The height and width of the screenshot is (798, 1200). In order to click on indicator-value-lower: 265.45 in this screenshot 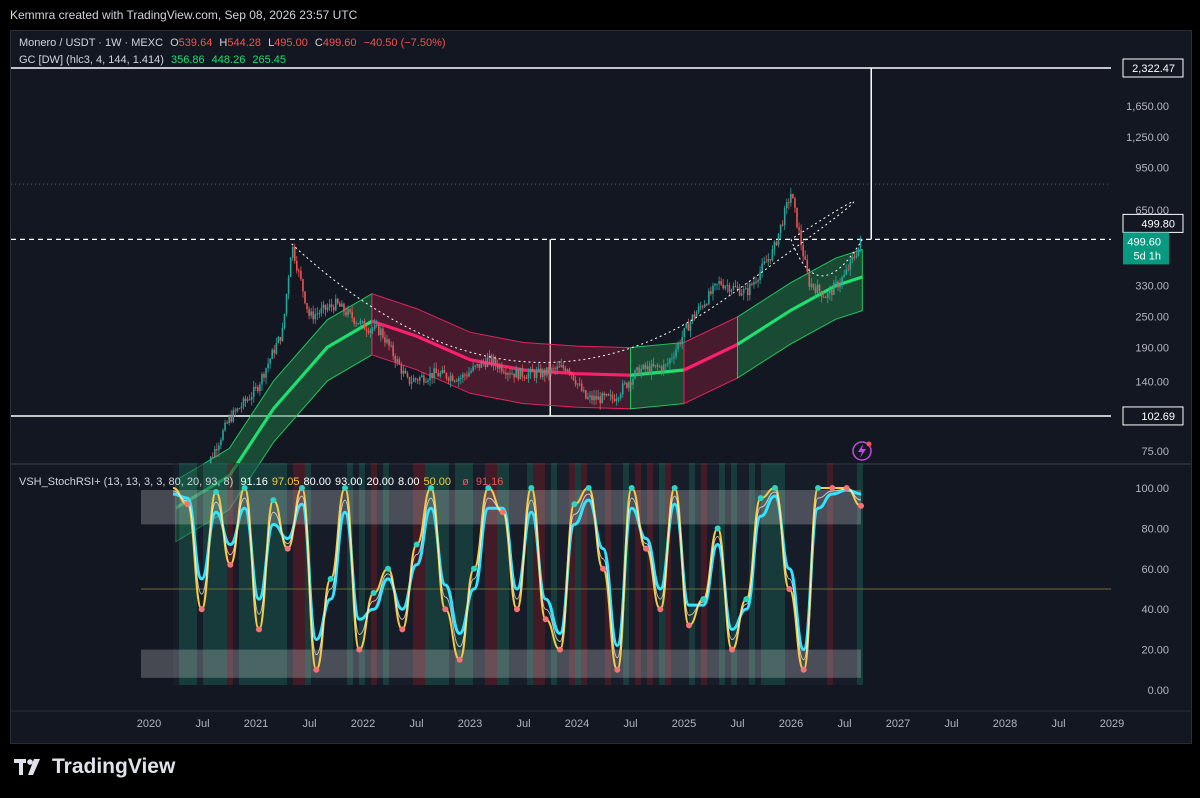, I will do `click(269, 60)`.